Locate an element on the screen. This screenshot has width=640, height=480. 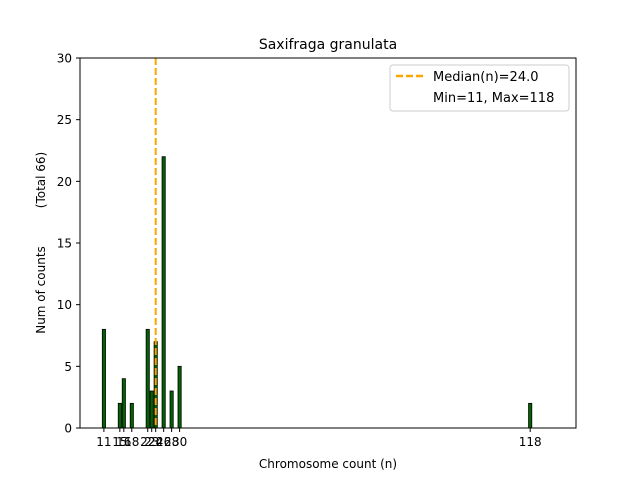
y-tick-label-20: 20 is located at coordinates (64, 182).